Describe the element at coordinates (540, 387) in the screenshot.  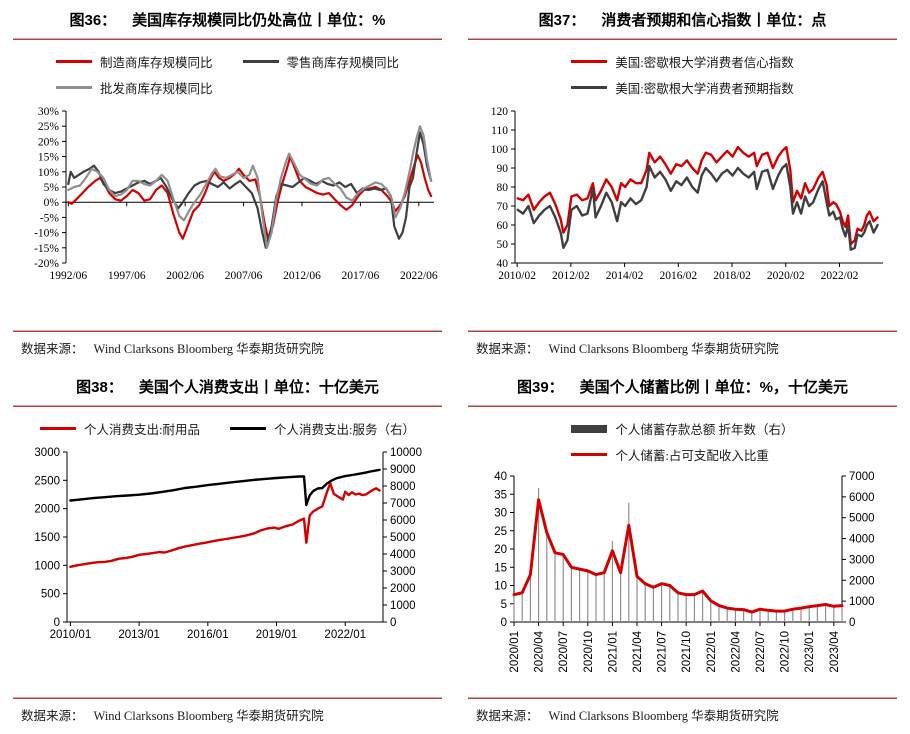
I see `figure-number: 图39：` at that location.